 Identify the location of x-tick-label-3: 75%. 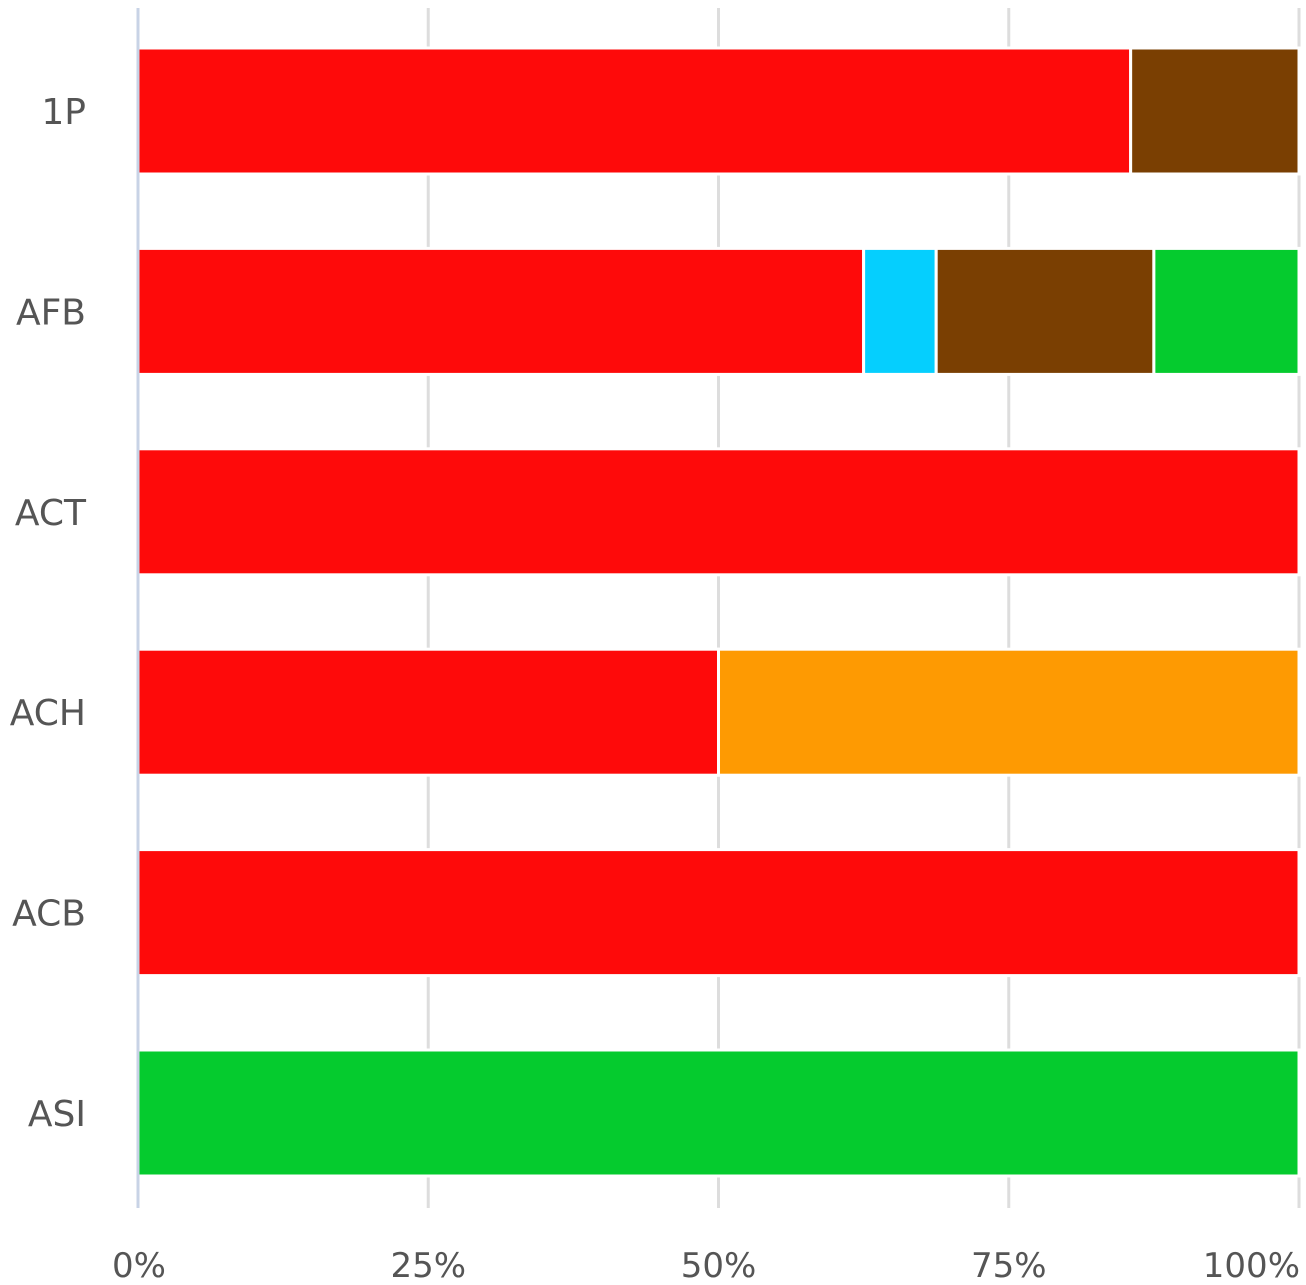
(1009, 1265).